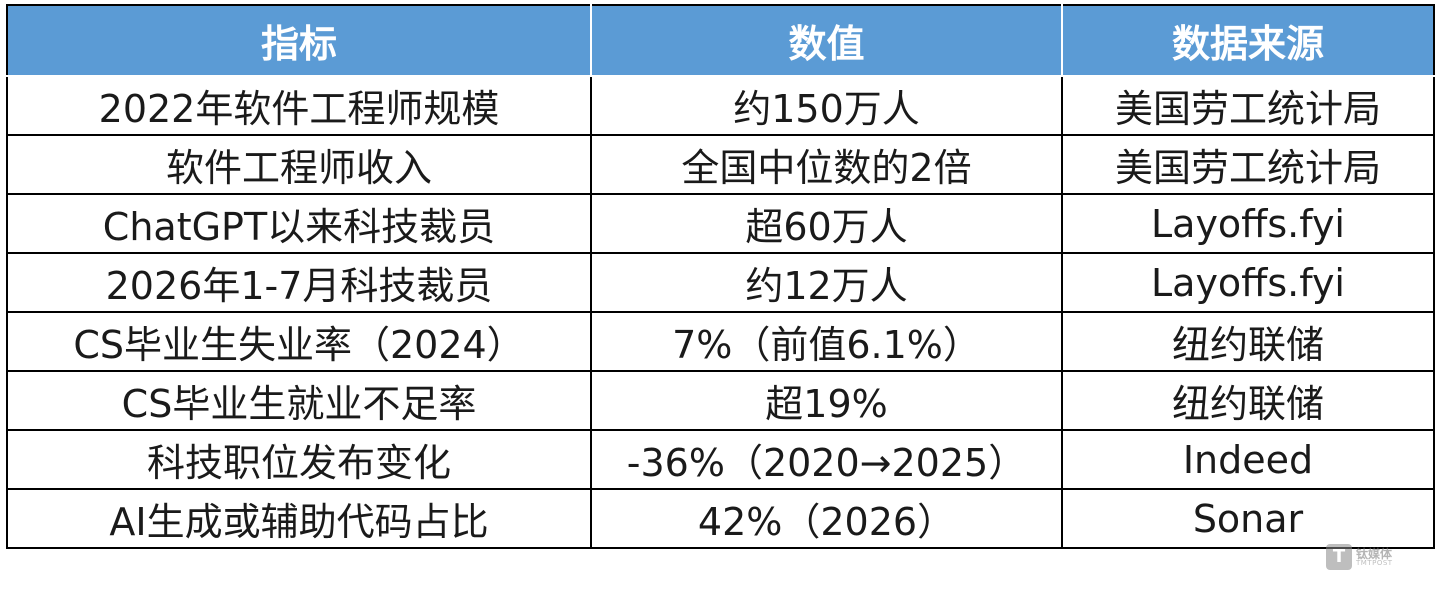  Describe the element at coordinates (826, 341) in the screenshot. I see `cell-value: 7%（前值6.1%）` at that location.